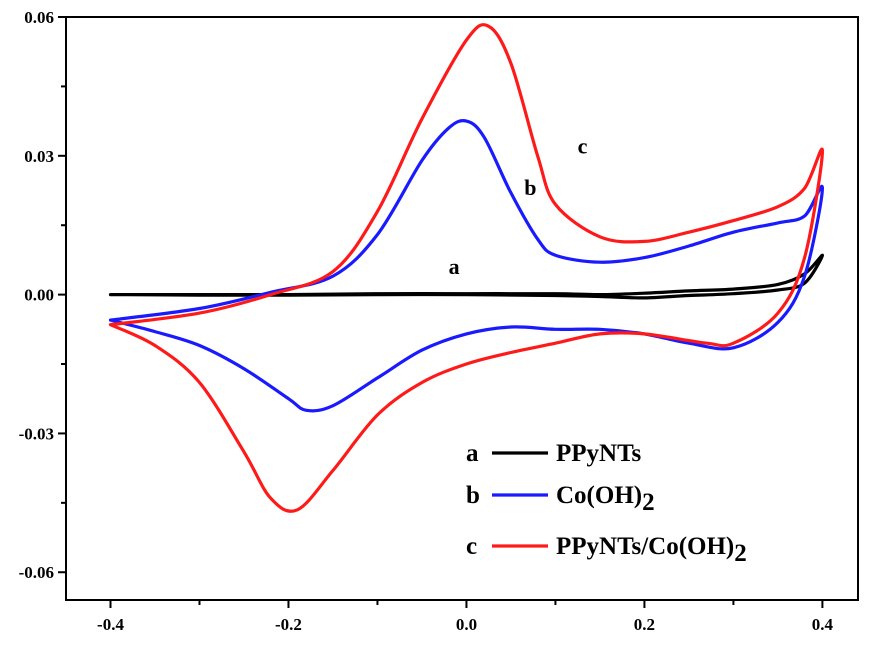 The width and height of the screenshot is (879, 658). What do you see at coordinates (471, 546) in the screenshot?
I see `legend-letter-c: c` at bounding box center [471, 546].